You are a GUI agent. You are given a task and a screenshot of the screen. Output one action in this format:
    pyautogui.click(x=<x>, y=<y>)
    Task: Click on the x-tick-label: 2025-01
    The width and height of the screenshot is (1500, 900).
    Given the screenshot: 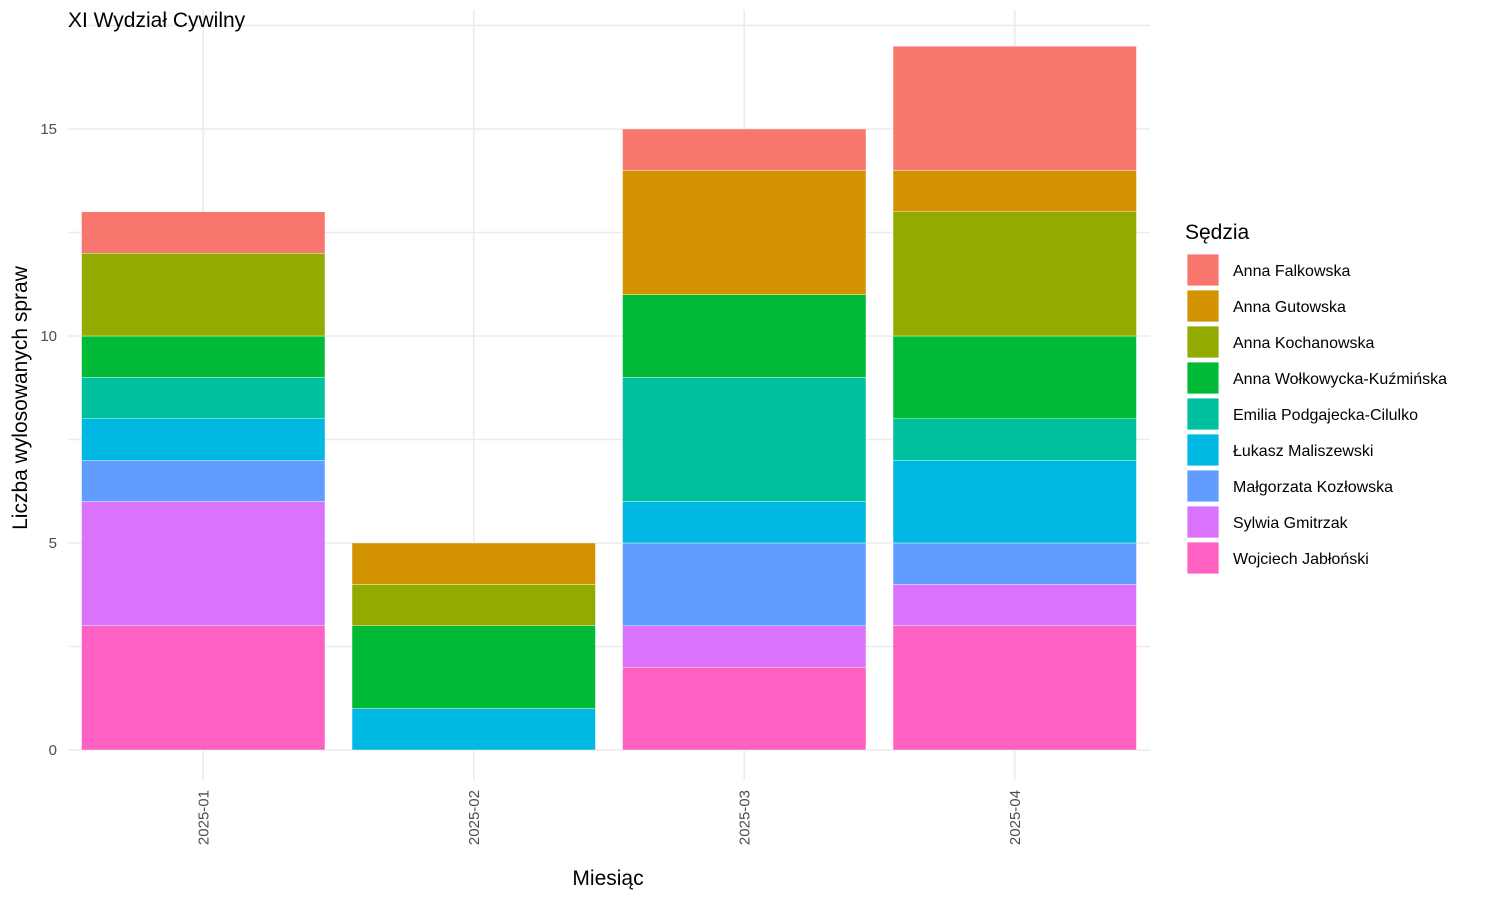 What is the action you would take?
    pyautogui.click(x=203, y=817)
    